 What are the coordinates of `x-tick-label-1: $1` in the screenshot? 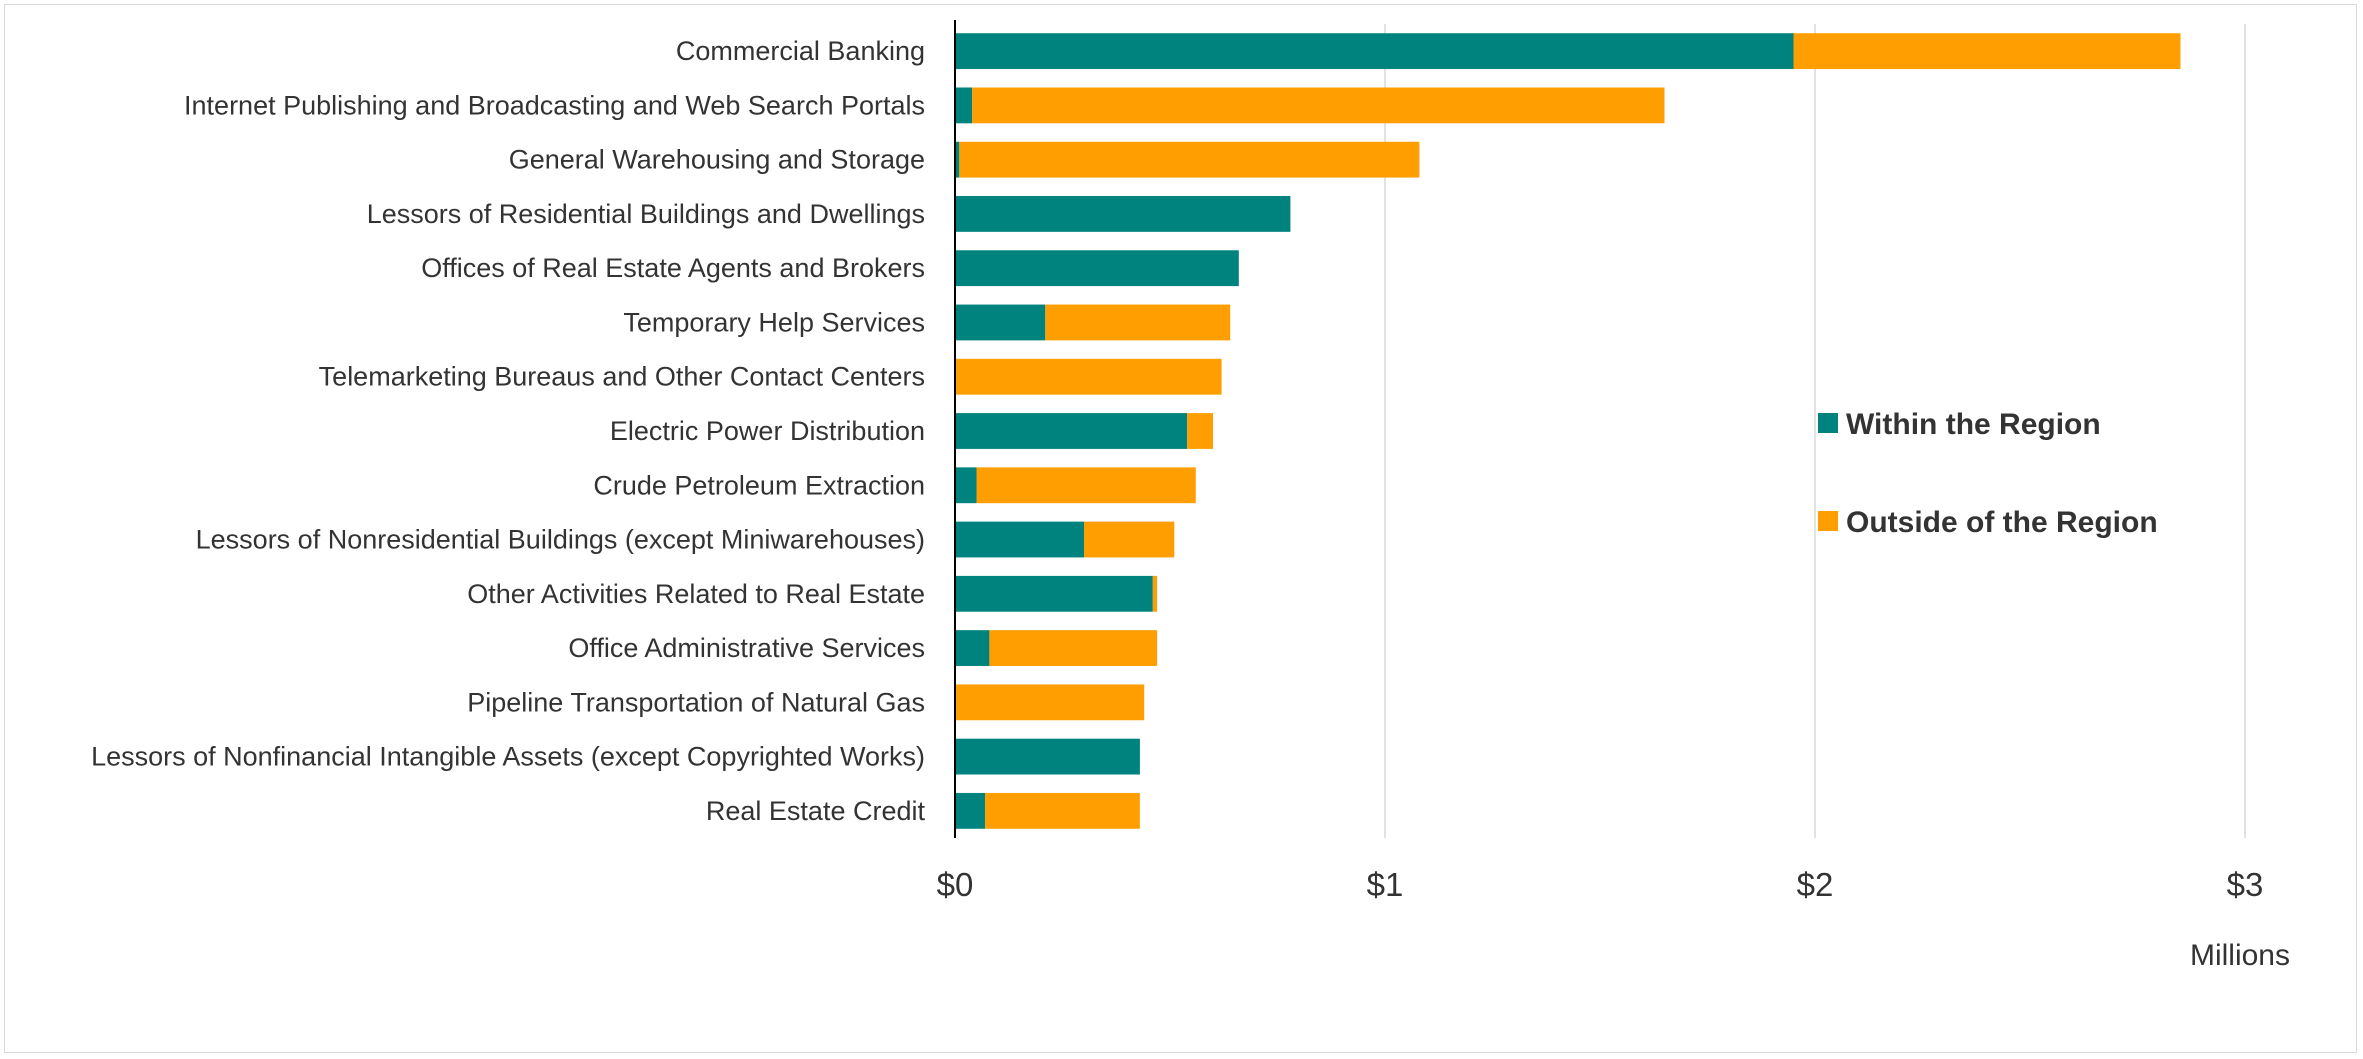 It's located at (1385, 884).